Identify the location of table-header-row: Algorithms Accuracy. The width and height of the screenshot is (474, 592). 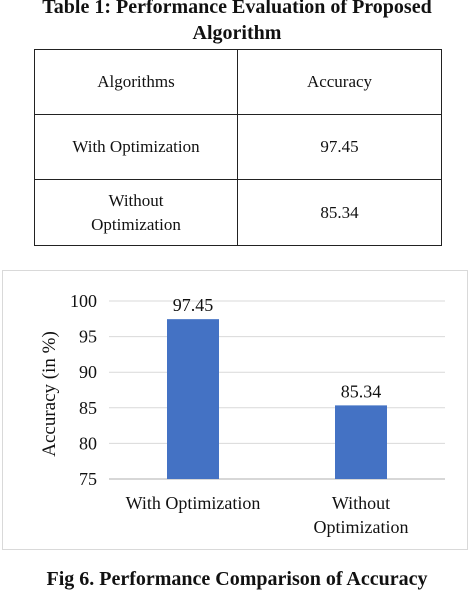
(238, 82).